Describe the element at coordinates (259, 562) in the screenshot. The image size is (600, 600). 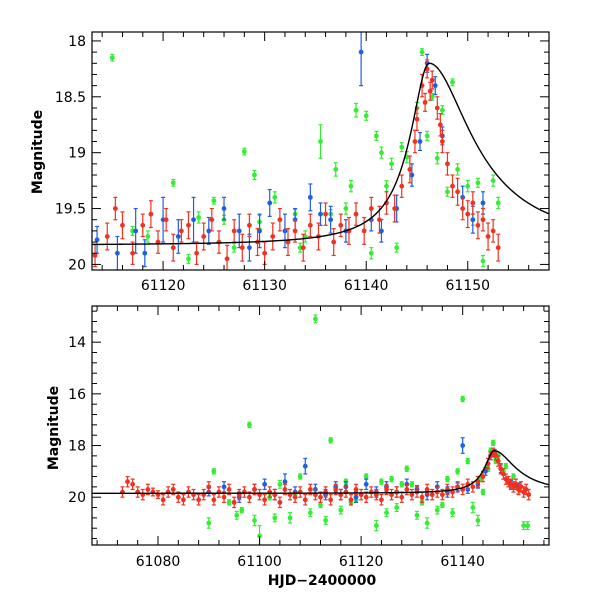
I see `x-tick-label: 61100` at that location.